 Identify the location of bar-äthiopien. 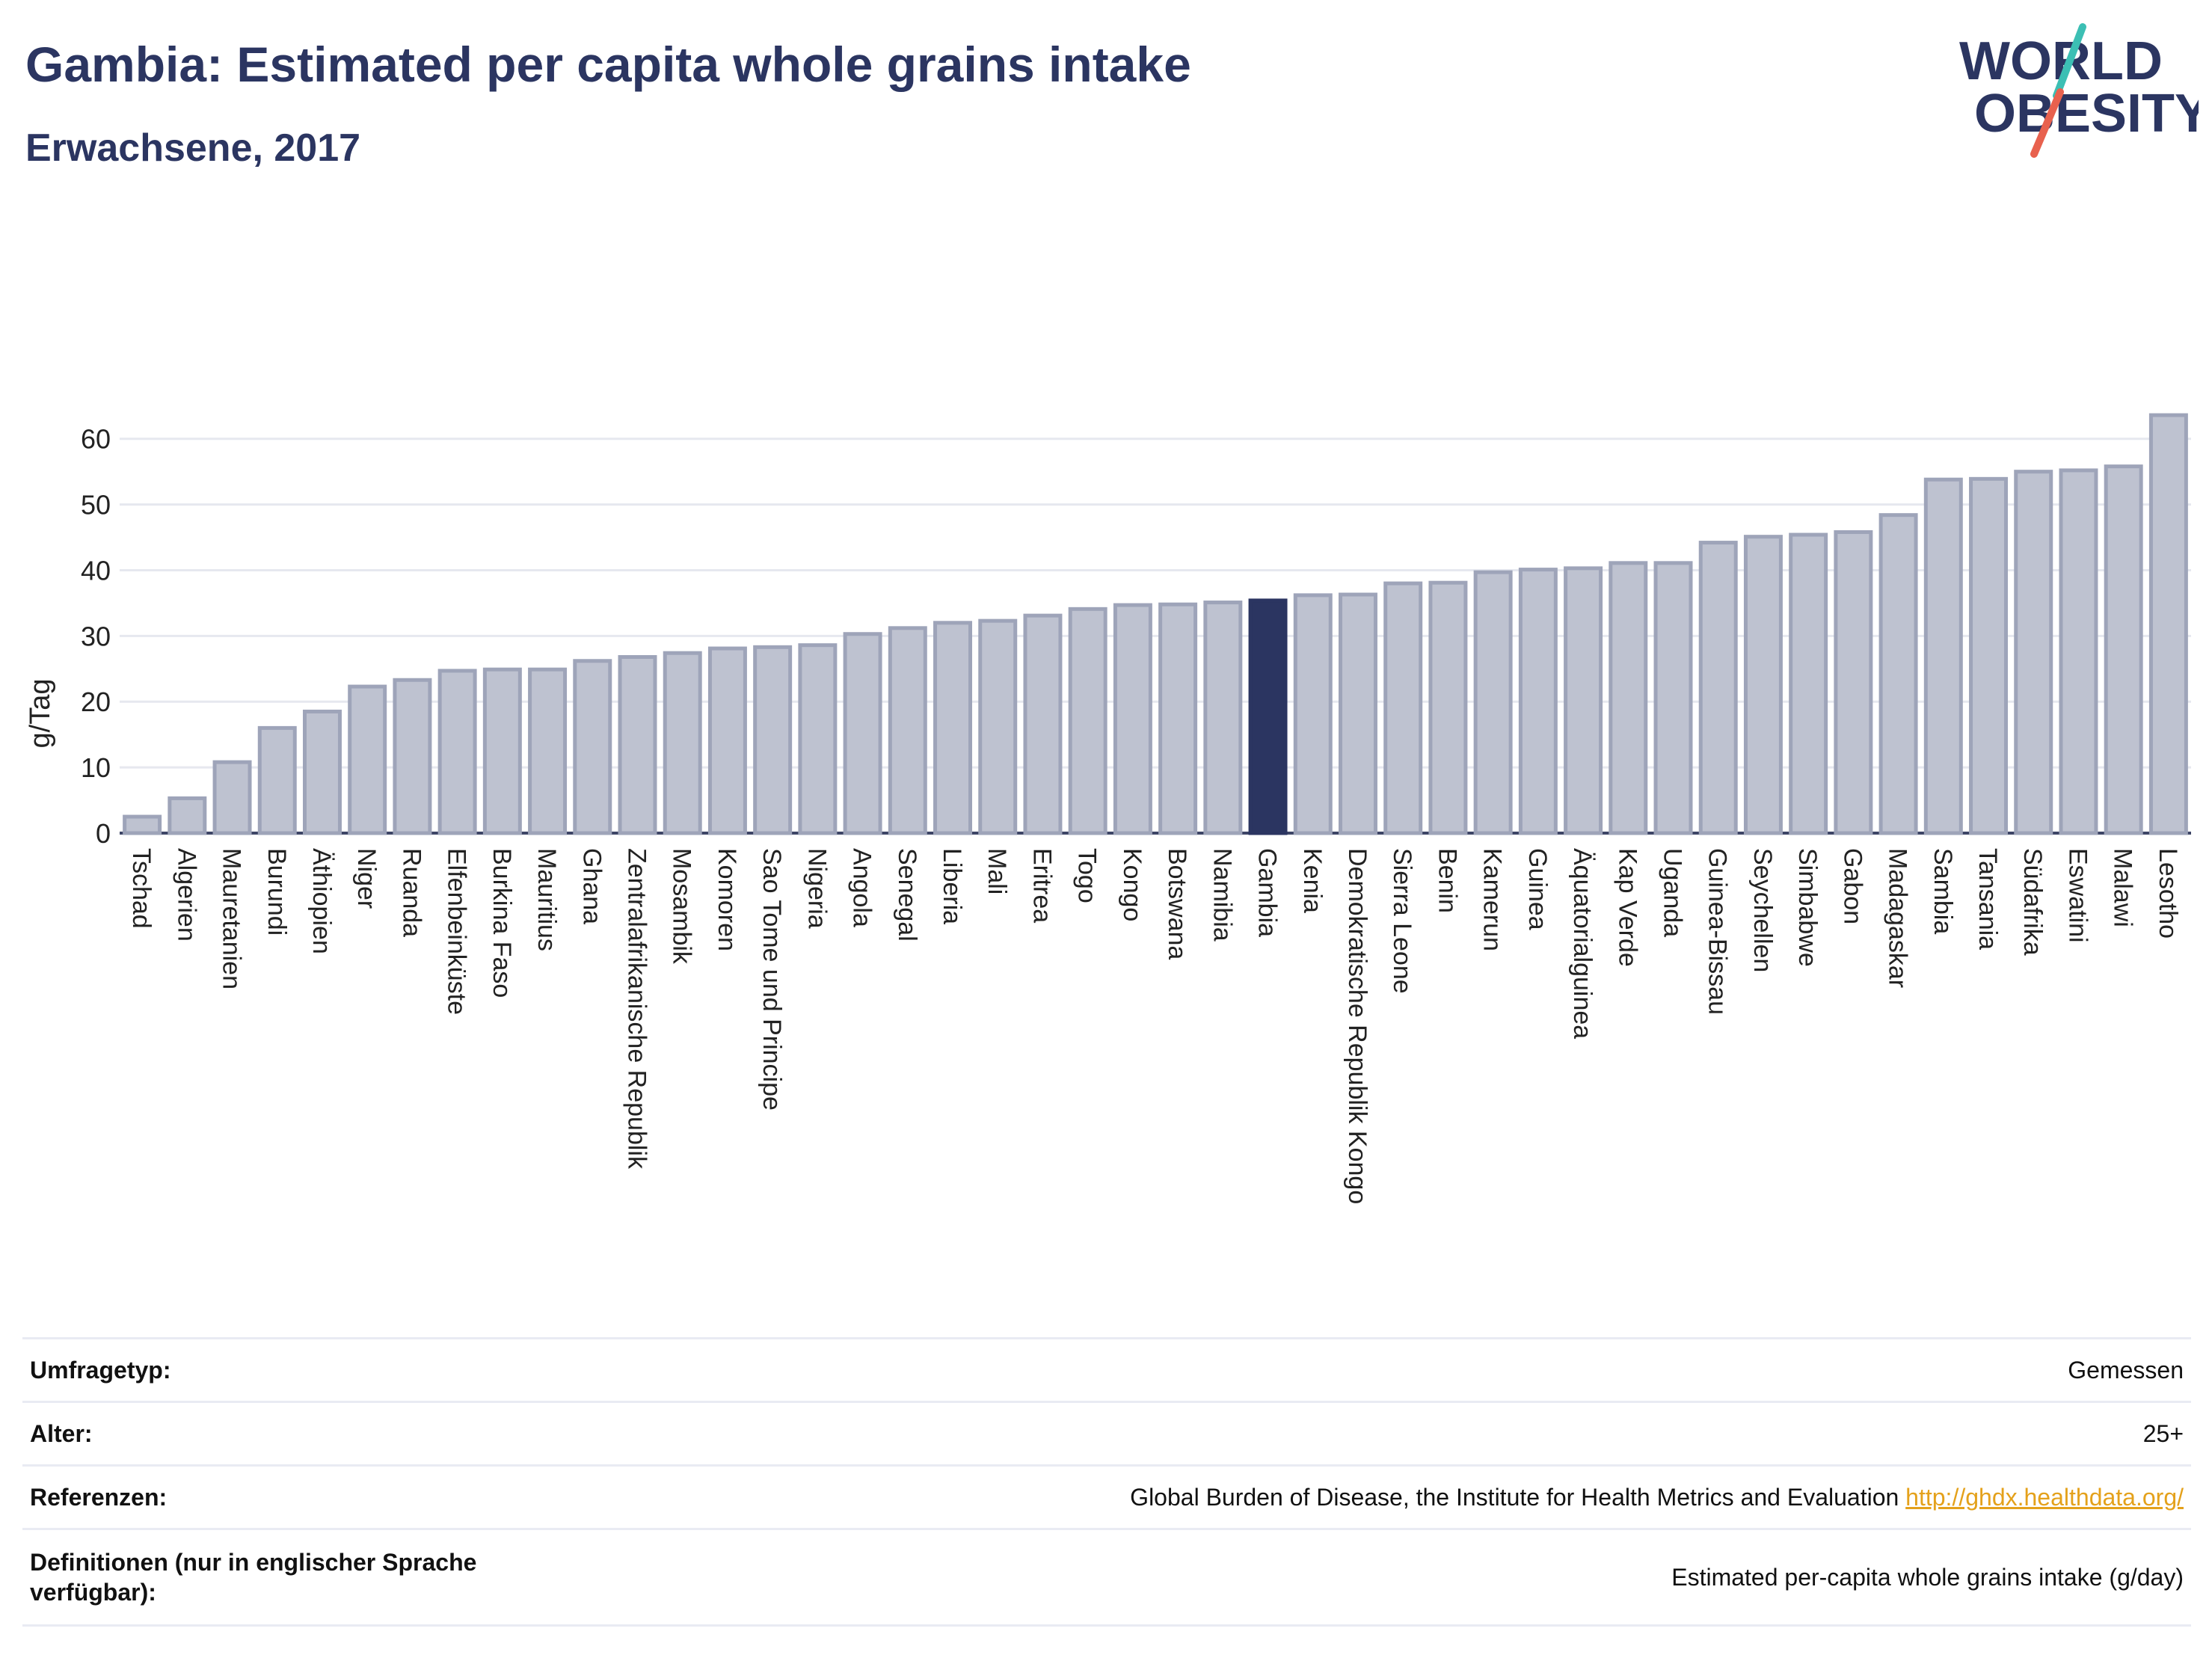
(322, 772).